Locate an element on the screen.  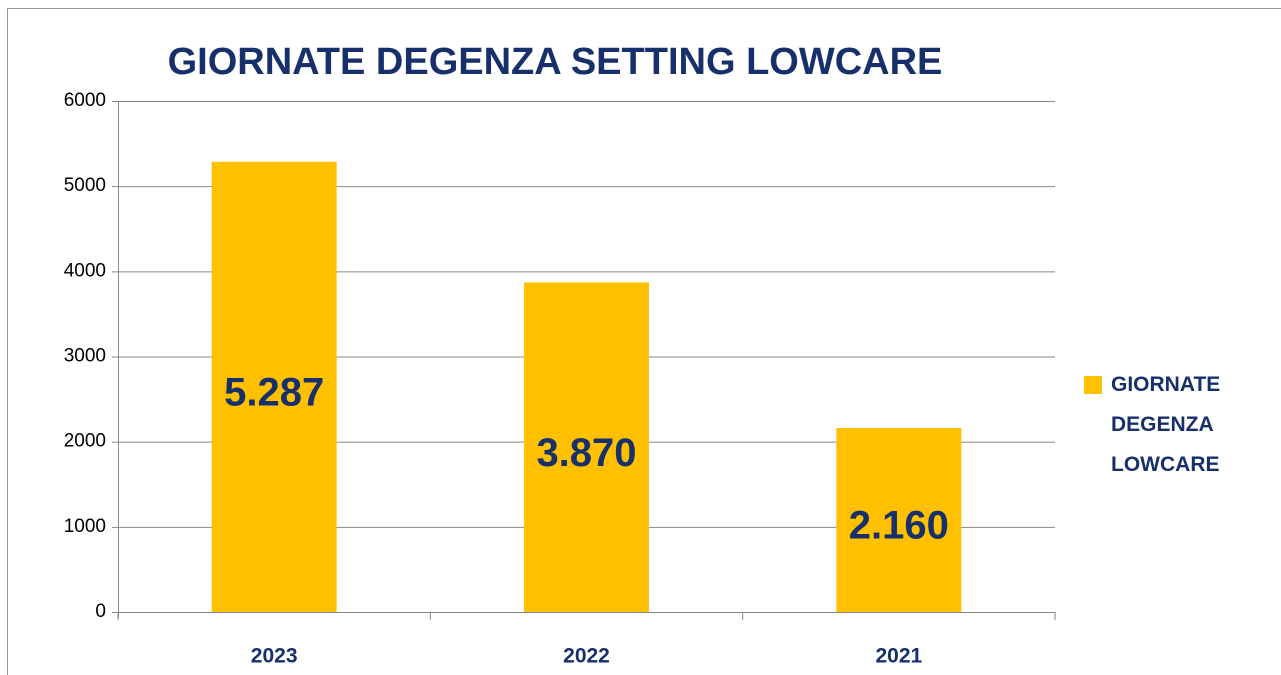
legend-swatch is located at coordinates (1093, 385).